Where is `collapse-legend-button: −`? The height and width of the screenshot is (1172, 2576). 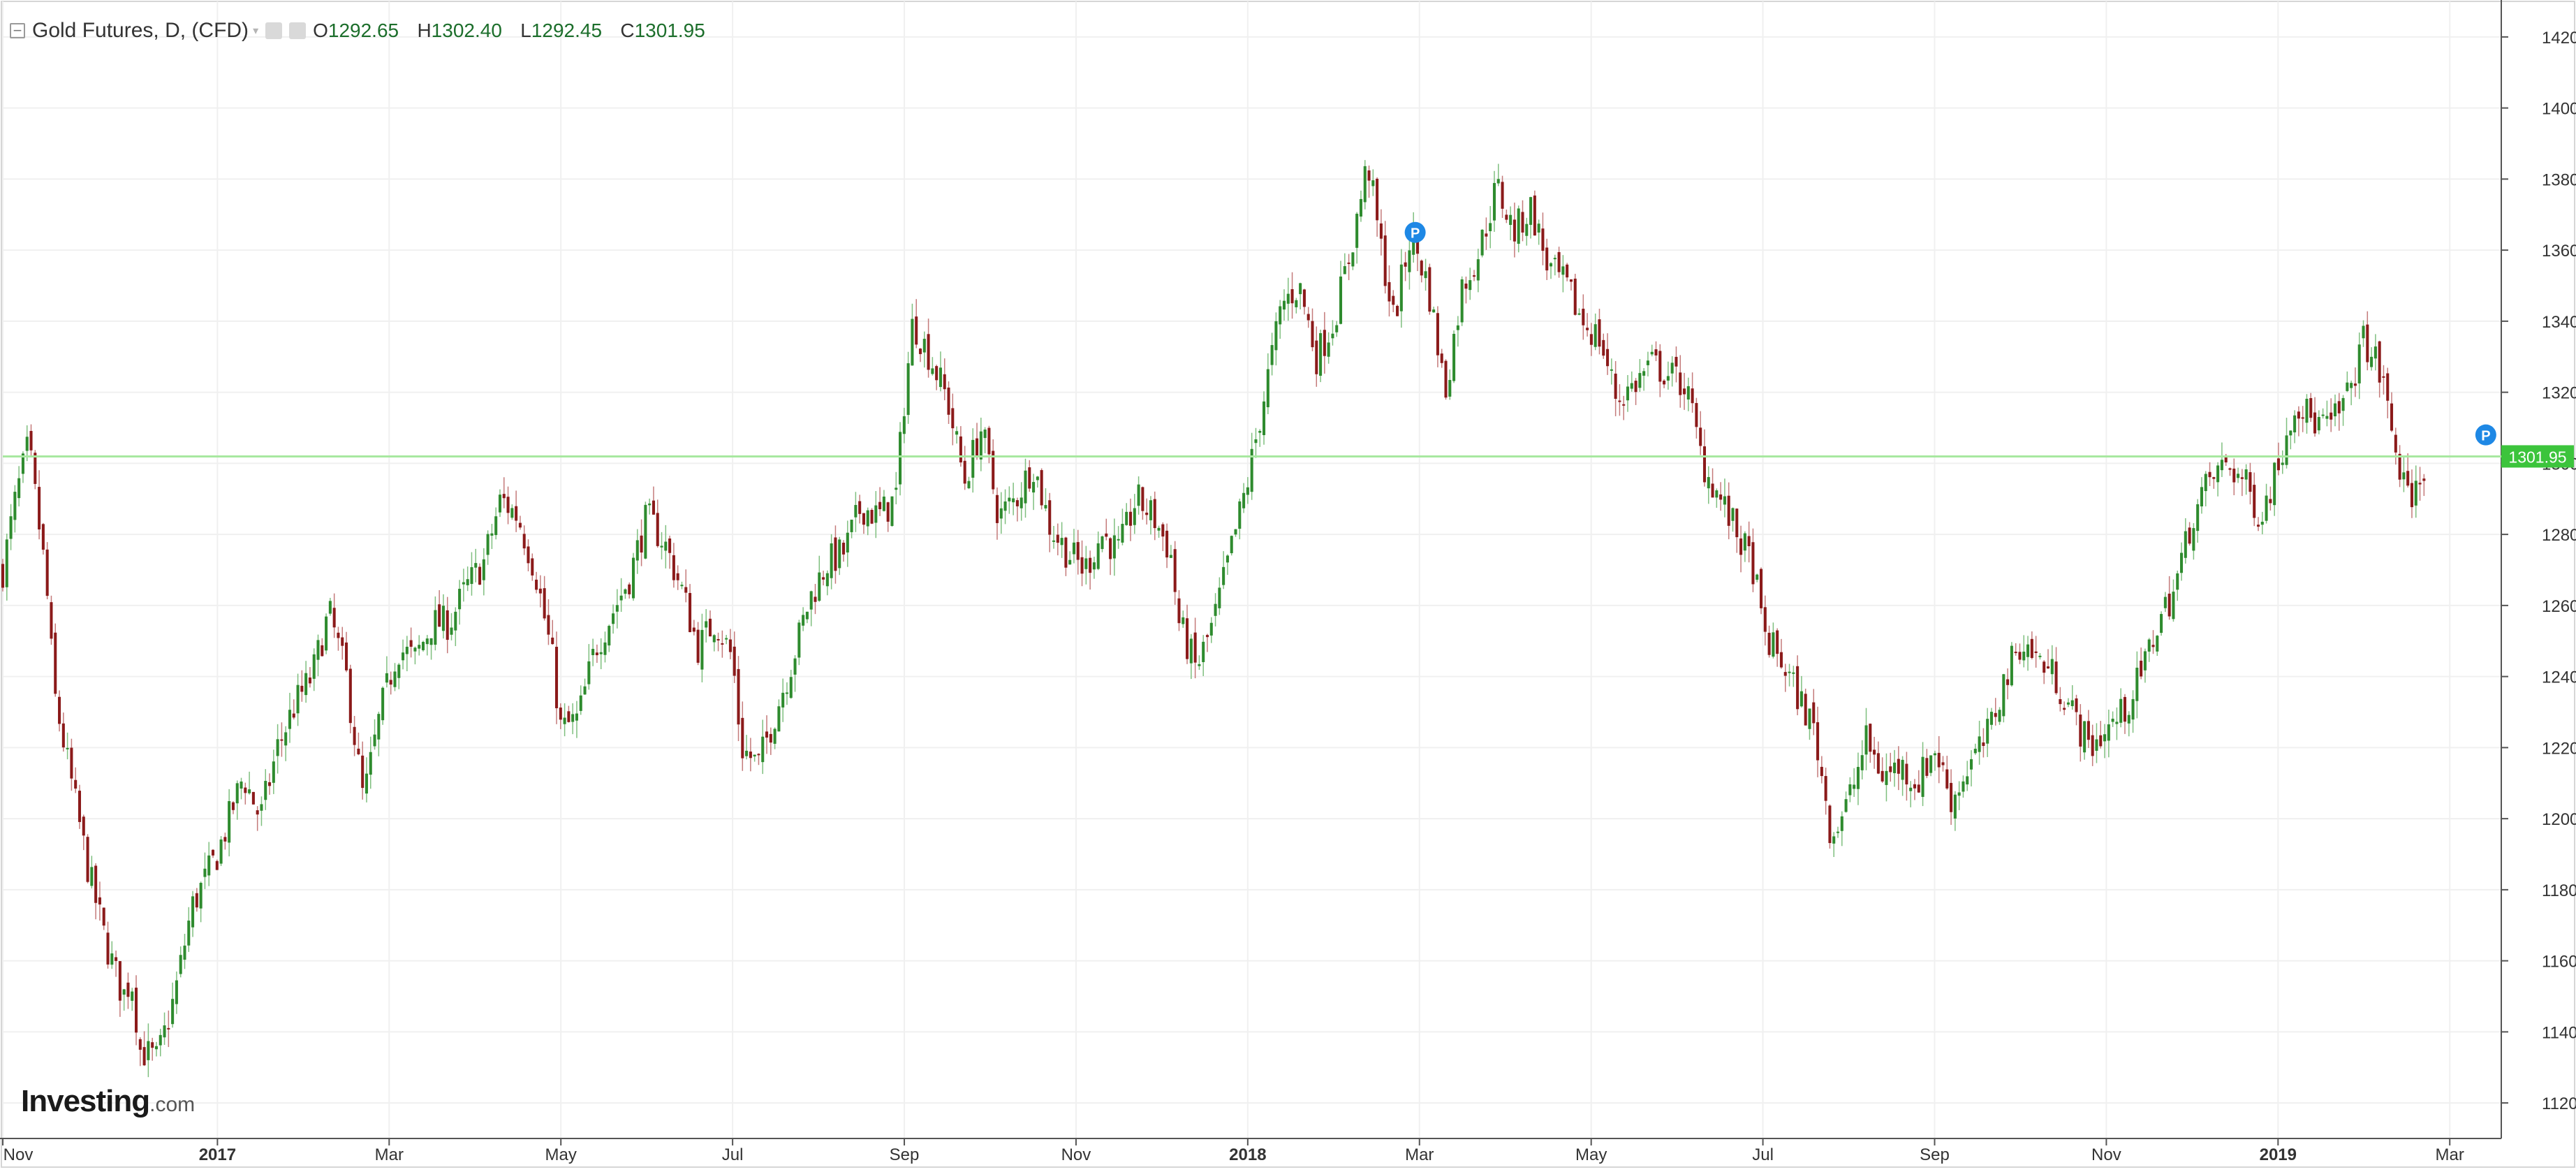
collapse-legend-button: − is located at coordinates (17, 30).